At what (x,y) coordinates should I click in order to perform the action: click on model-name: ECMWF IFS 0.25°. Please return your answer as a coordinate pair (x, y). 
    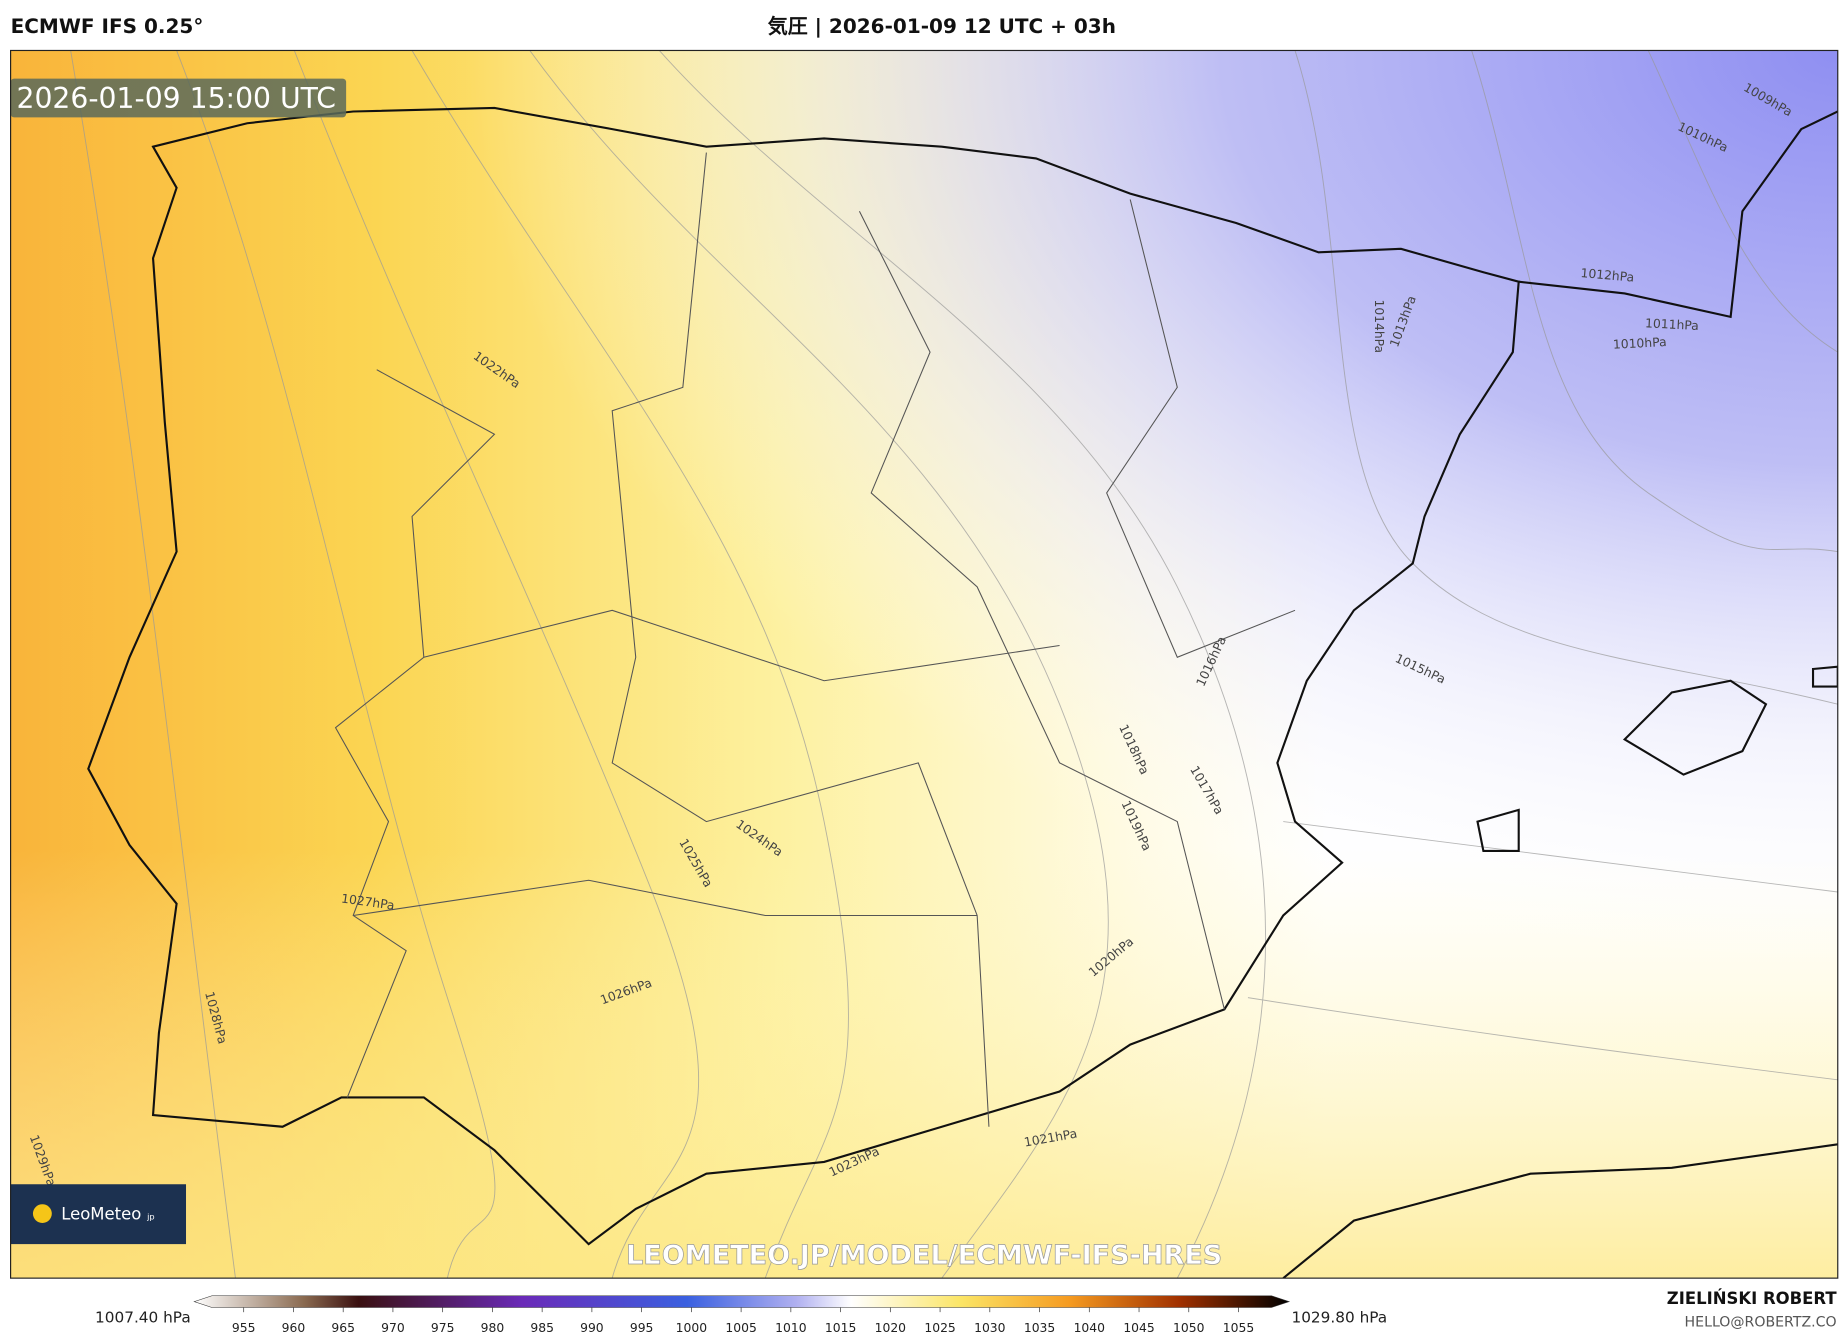
    Looking at the image, I should click on (107, 26).